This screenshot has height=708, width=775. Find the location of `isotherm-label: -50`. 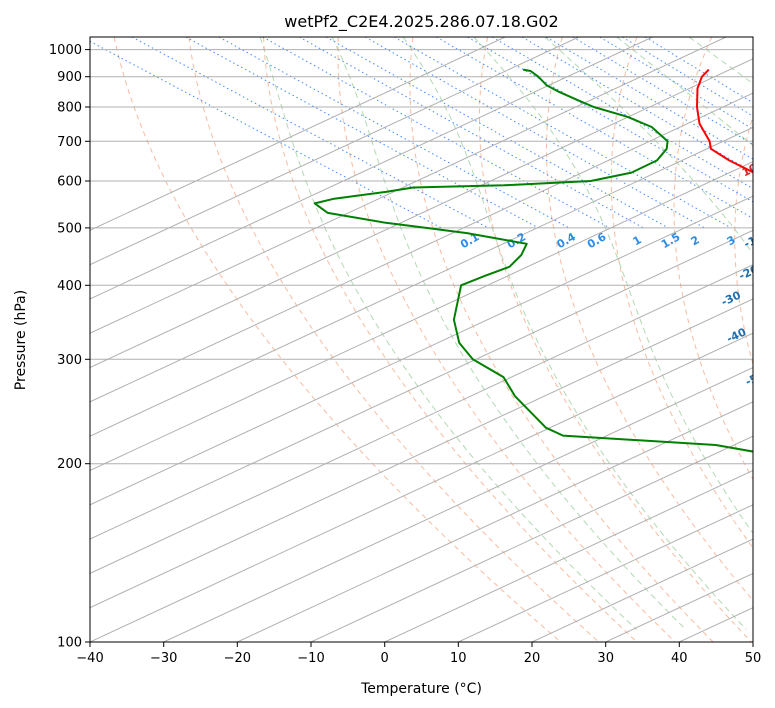

isotherm-label: -50 is located at coordinates (755, 378).